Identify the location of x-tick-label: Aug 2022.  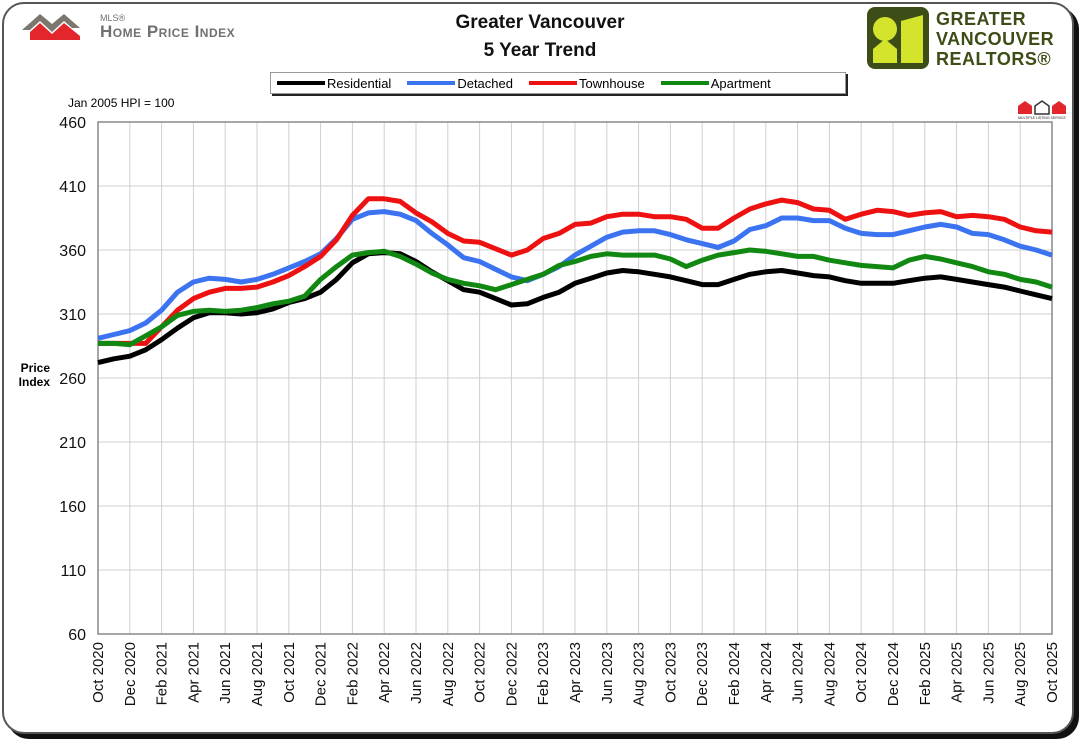
(448, 674).